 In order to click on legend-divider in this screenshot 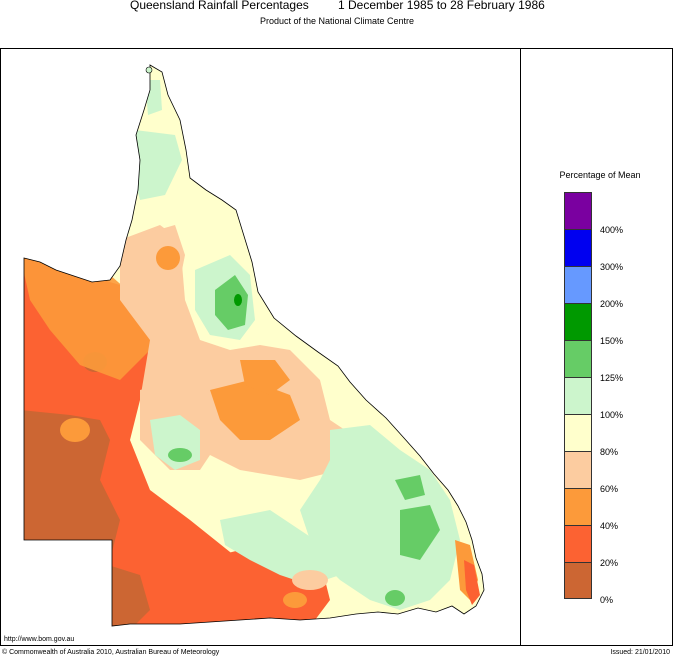, I will do `click(520, 347)`.